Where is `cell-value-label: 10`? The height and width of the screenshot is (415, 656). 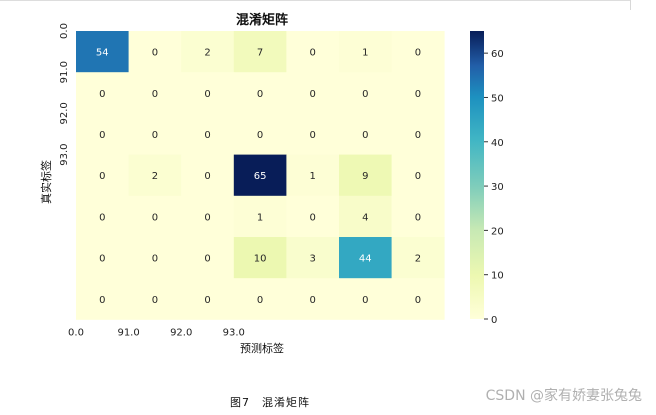 cell-value-label: 10 is located at coordinates (260, 259).